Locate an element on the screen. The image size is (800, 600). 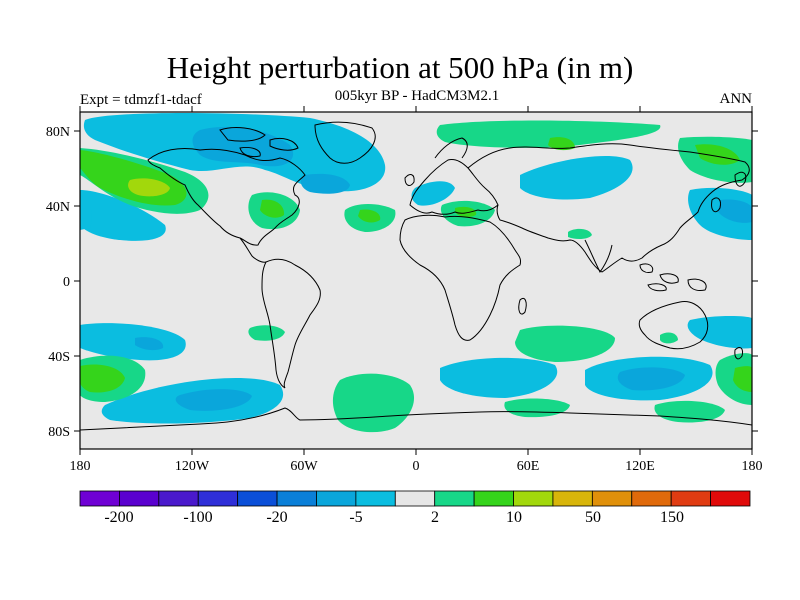
coast-new-zealand is located at coordinates (738, 353).